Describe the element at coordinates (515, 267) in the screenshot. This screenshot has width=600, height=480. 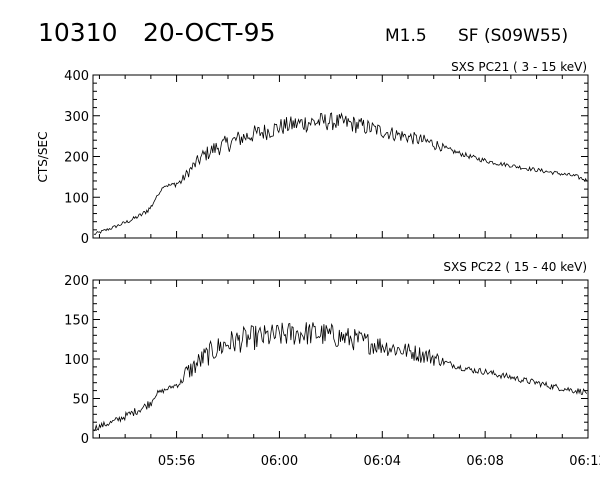
I see `chart-title-pc22: SXS PC22 ( 15 - 40 keV)` at that location.